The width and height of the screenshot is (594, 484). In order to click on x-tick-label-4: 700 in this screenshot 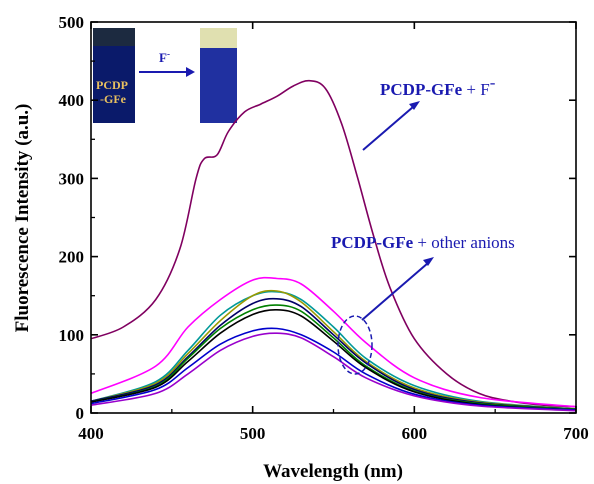, I will do `click(576, 433)`.